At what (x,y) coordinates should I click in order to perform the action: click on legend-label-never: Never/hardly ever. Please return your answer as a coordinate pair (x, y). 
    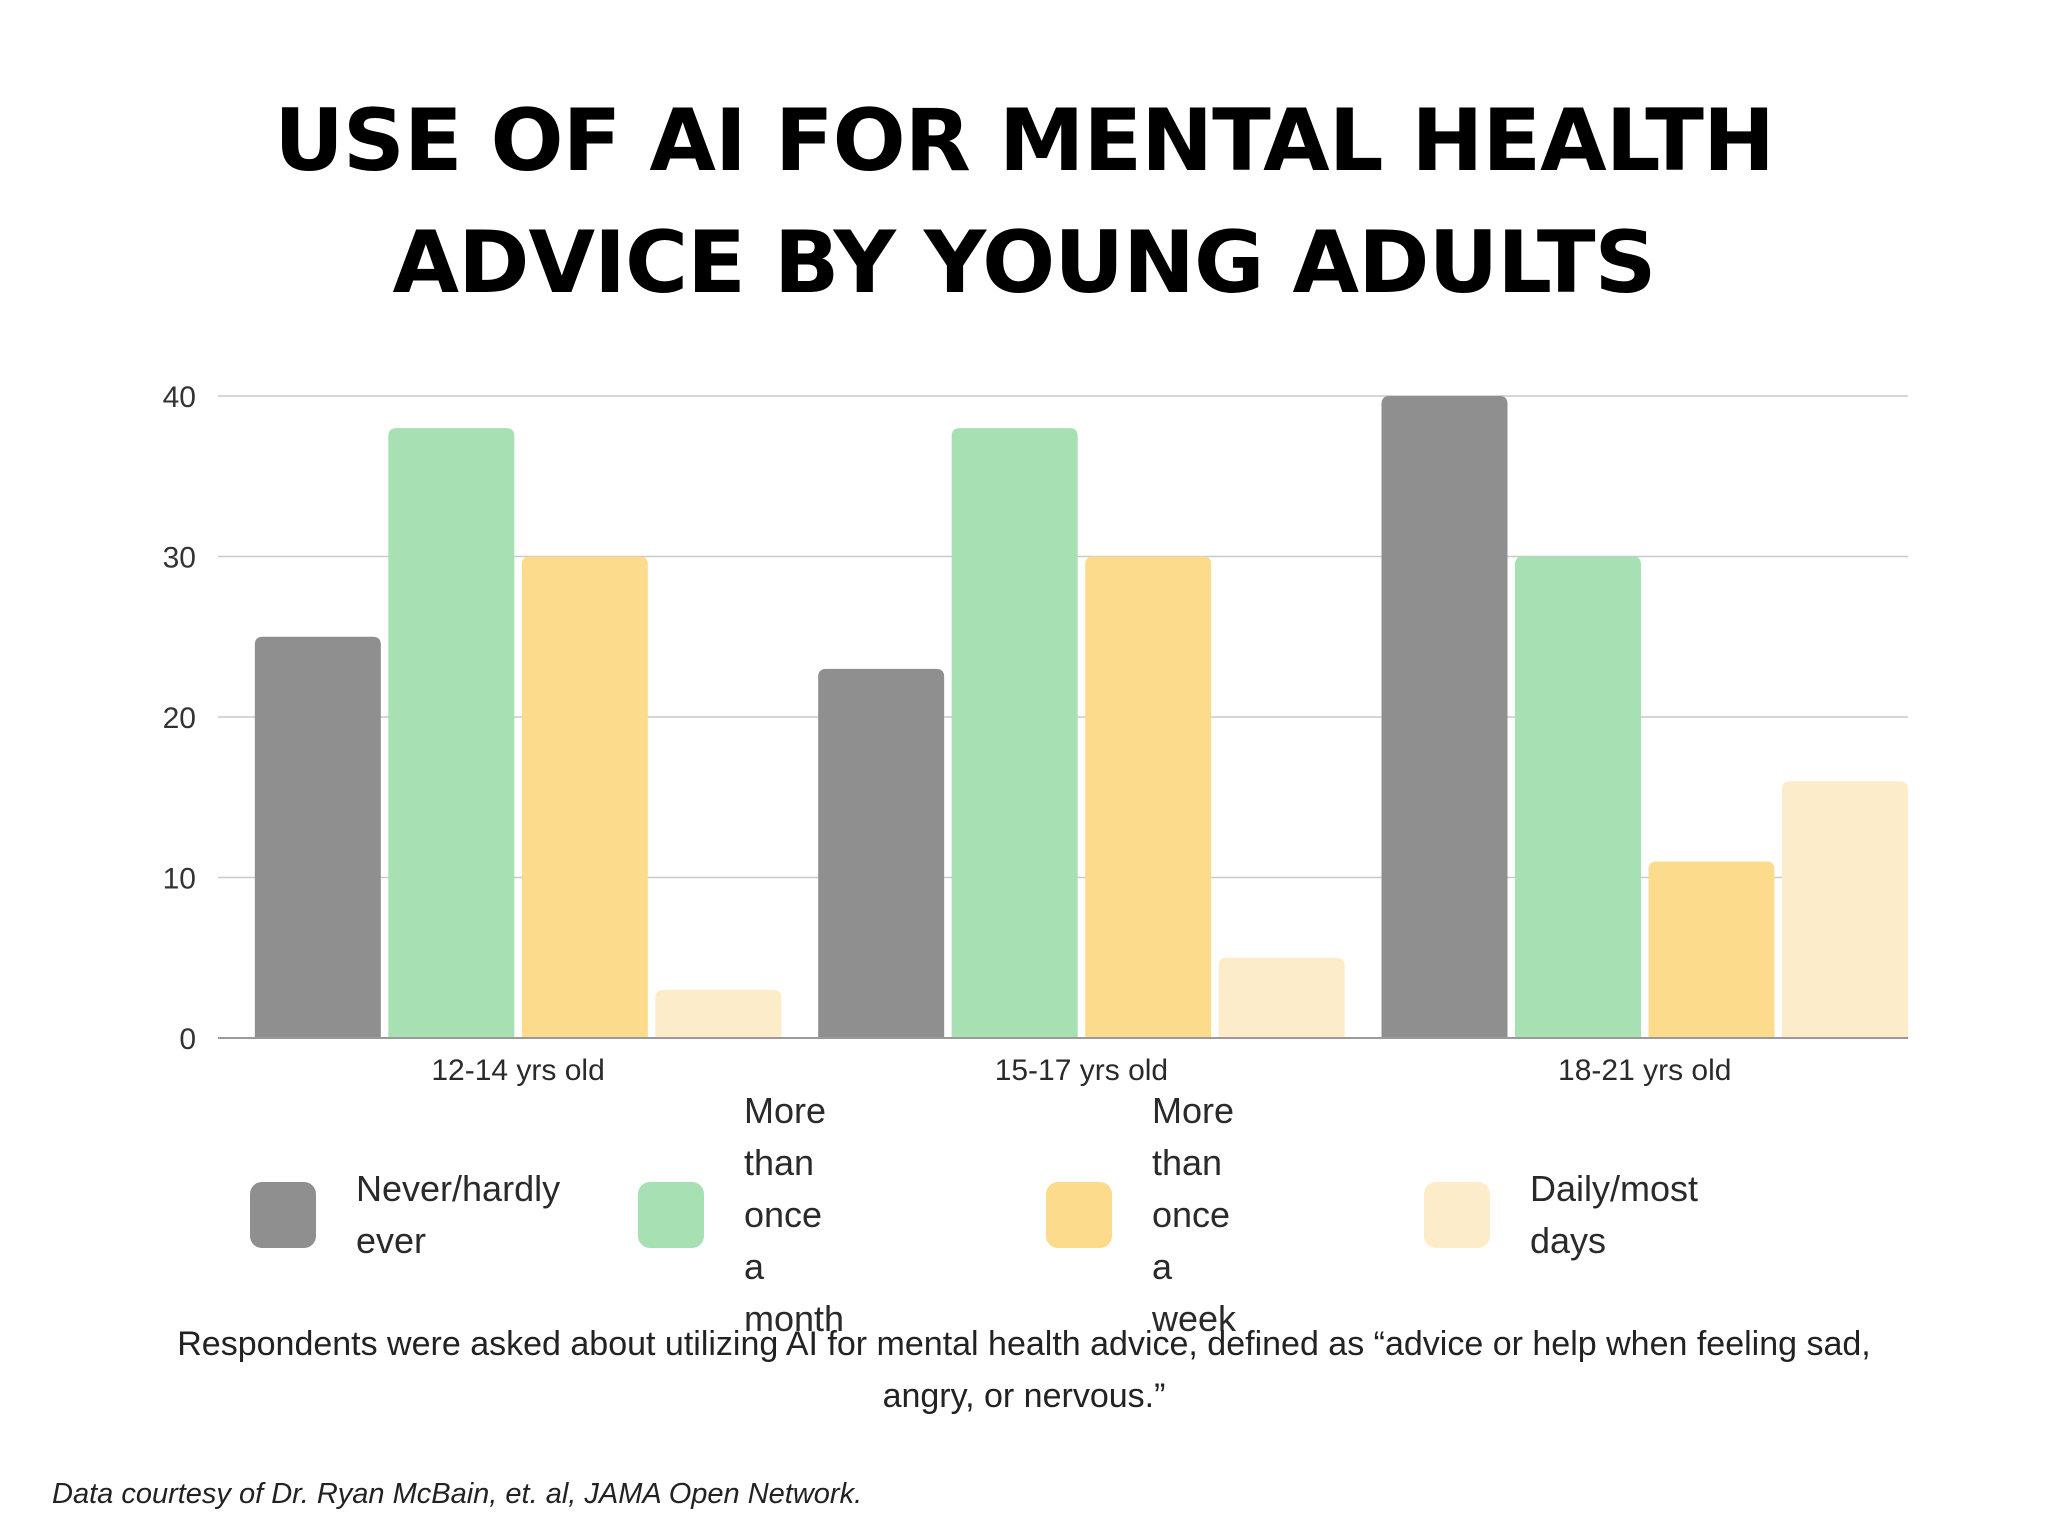
    Looking at the image, I should click on (458, 1214).